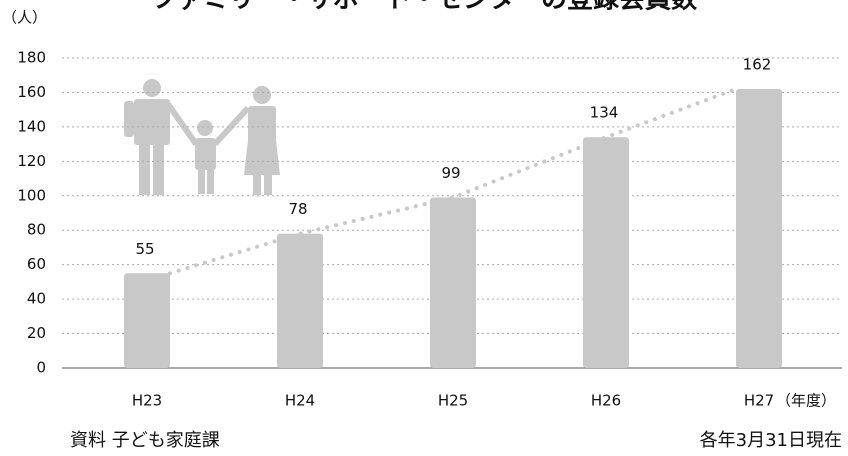  What do you see at coordinates (24, 18) in the screenshot?
I see `y-unit: （人）` at bounding box center [24, 18].